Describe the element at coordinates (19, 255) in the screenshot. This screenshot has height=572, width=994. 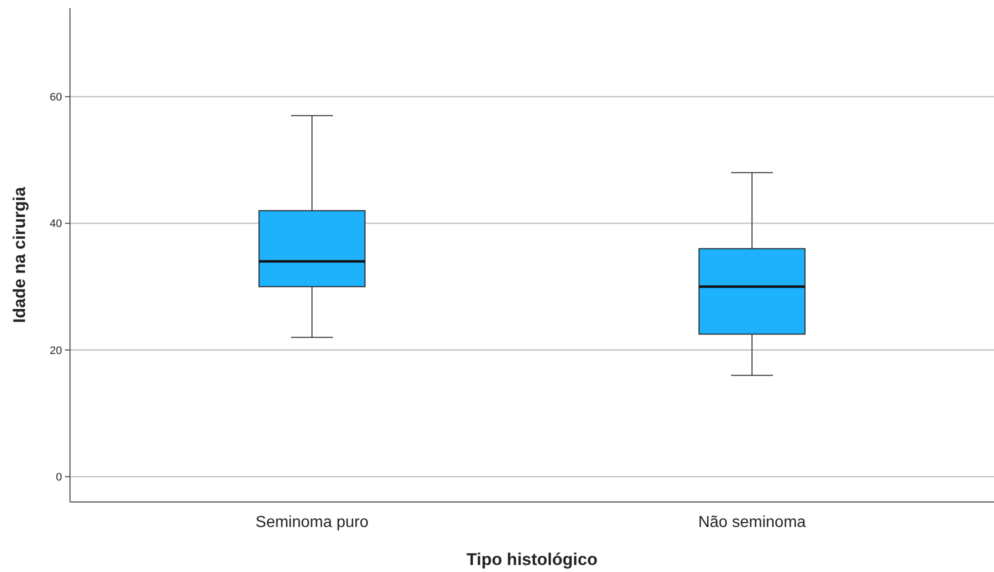
I see `y-axis-title: Idade na cirurgia` at that location.